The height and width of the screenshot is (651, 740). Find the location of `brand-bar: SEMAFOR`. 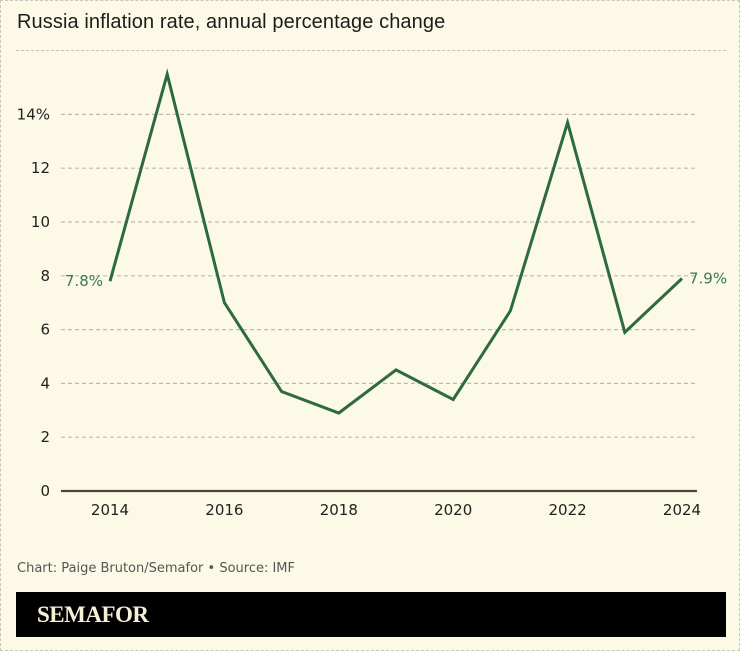

brand-bar: SEMAFOR is located at coordinates (371, 614).